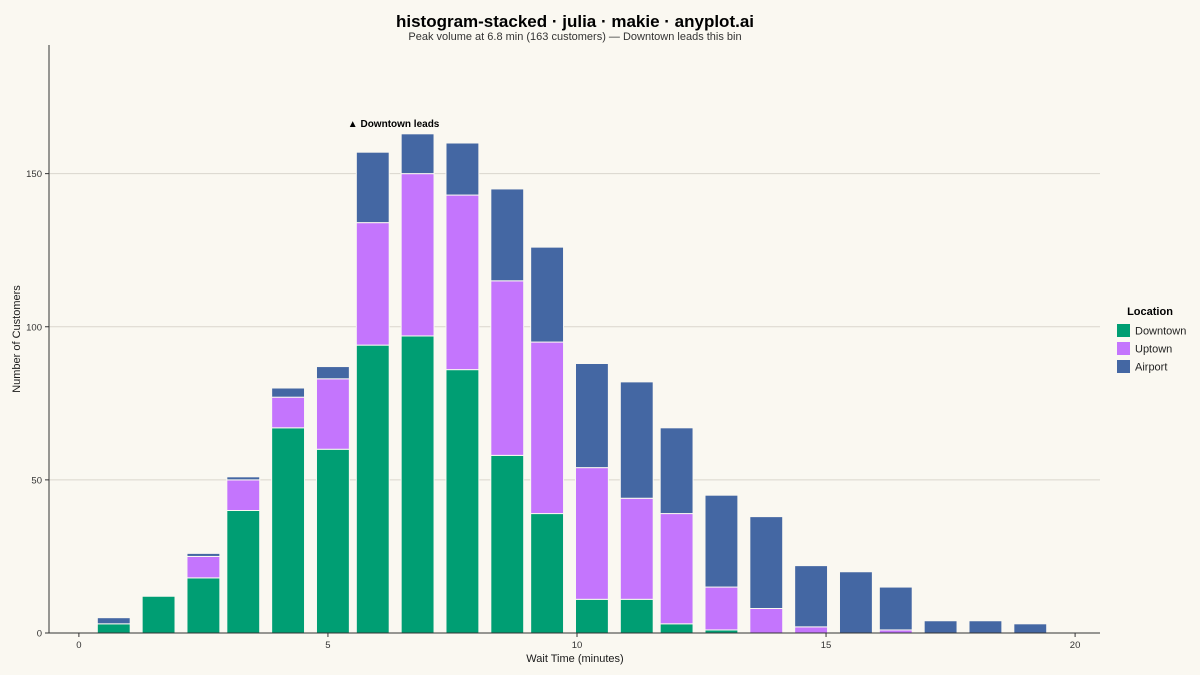 The image size is (1200, 675). Describe the element at coordinates (36, 480) in the screenshot. I see `y-tick-label: 50` at that location.